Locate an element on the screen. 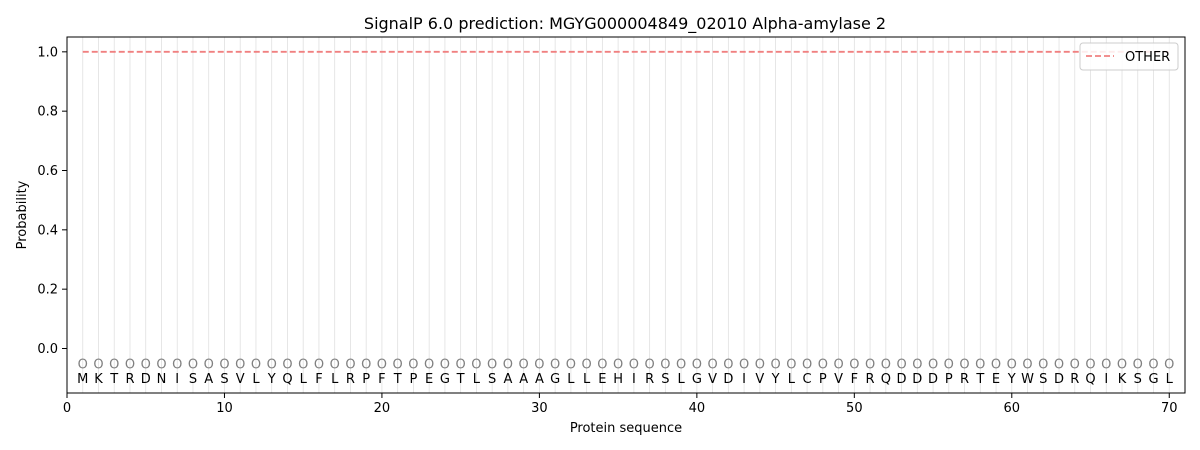  residue-label: K is located at coordinates (98, 379).